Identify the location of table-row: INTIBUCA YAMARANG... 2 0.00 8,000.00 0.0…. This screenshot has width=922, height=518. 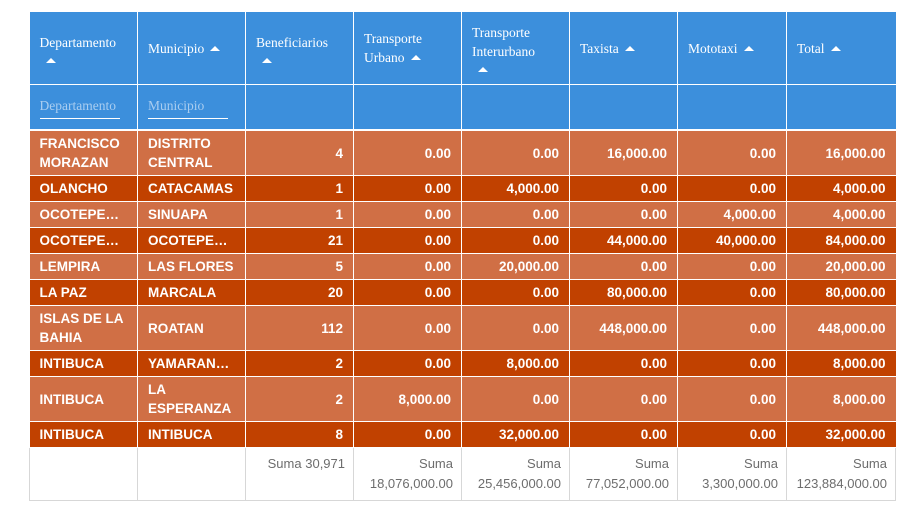
(462, 363).